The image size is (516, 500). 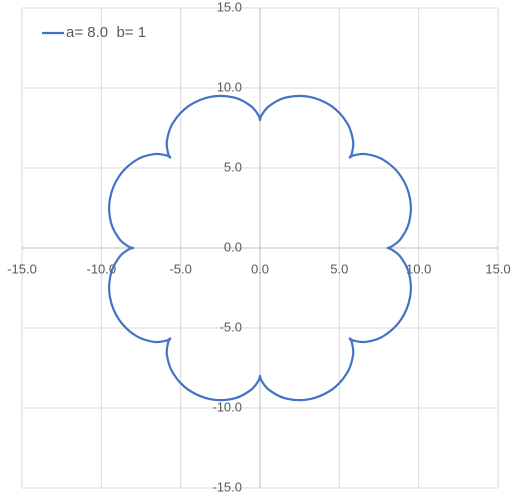 What do you see at coordinates (418, 268) in the screenshot?
I see `x-tick-label: 10.0` at bounding box center [418, 268].